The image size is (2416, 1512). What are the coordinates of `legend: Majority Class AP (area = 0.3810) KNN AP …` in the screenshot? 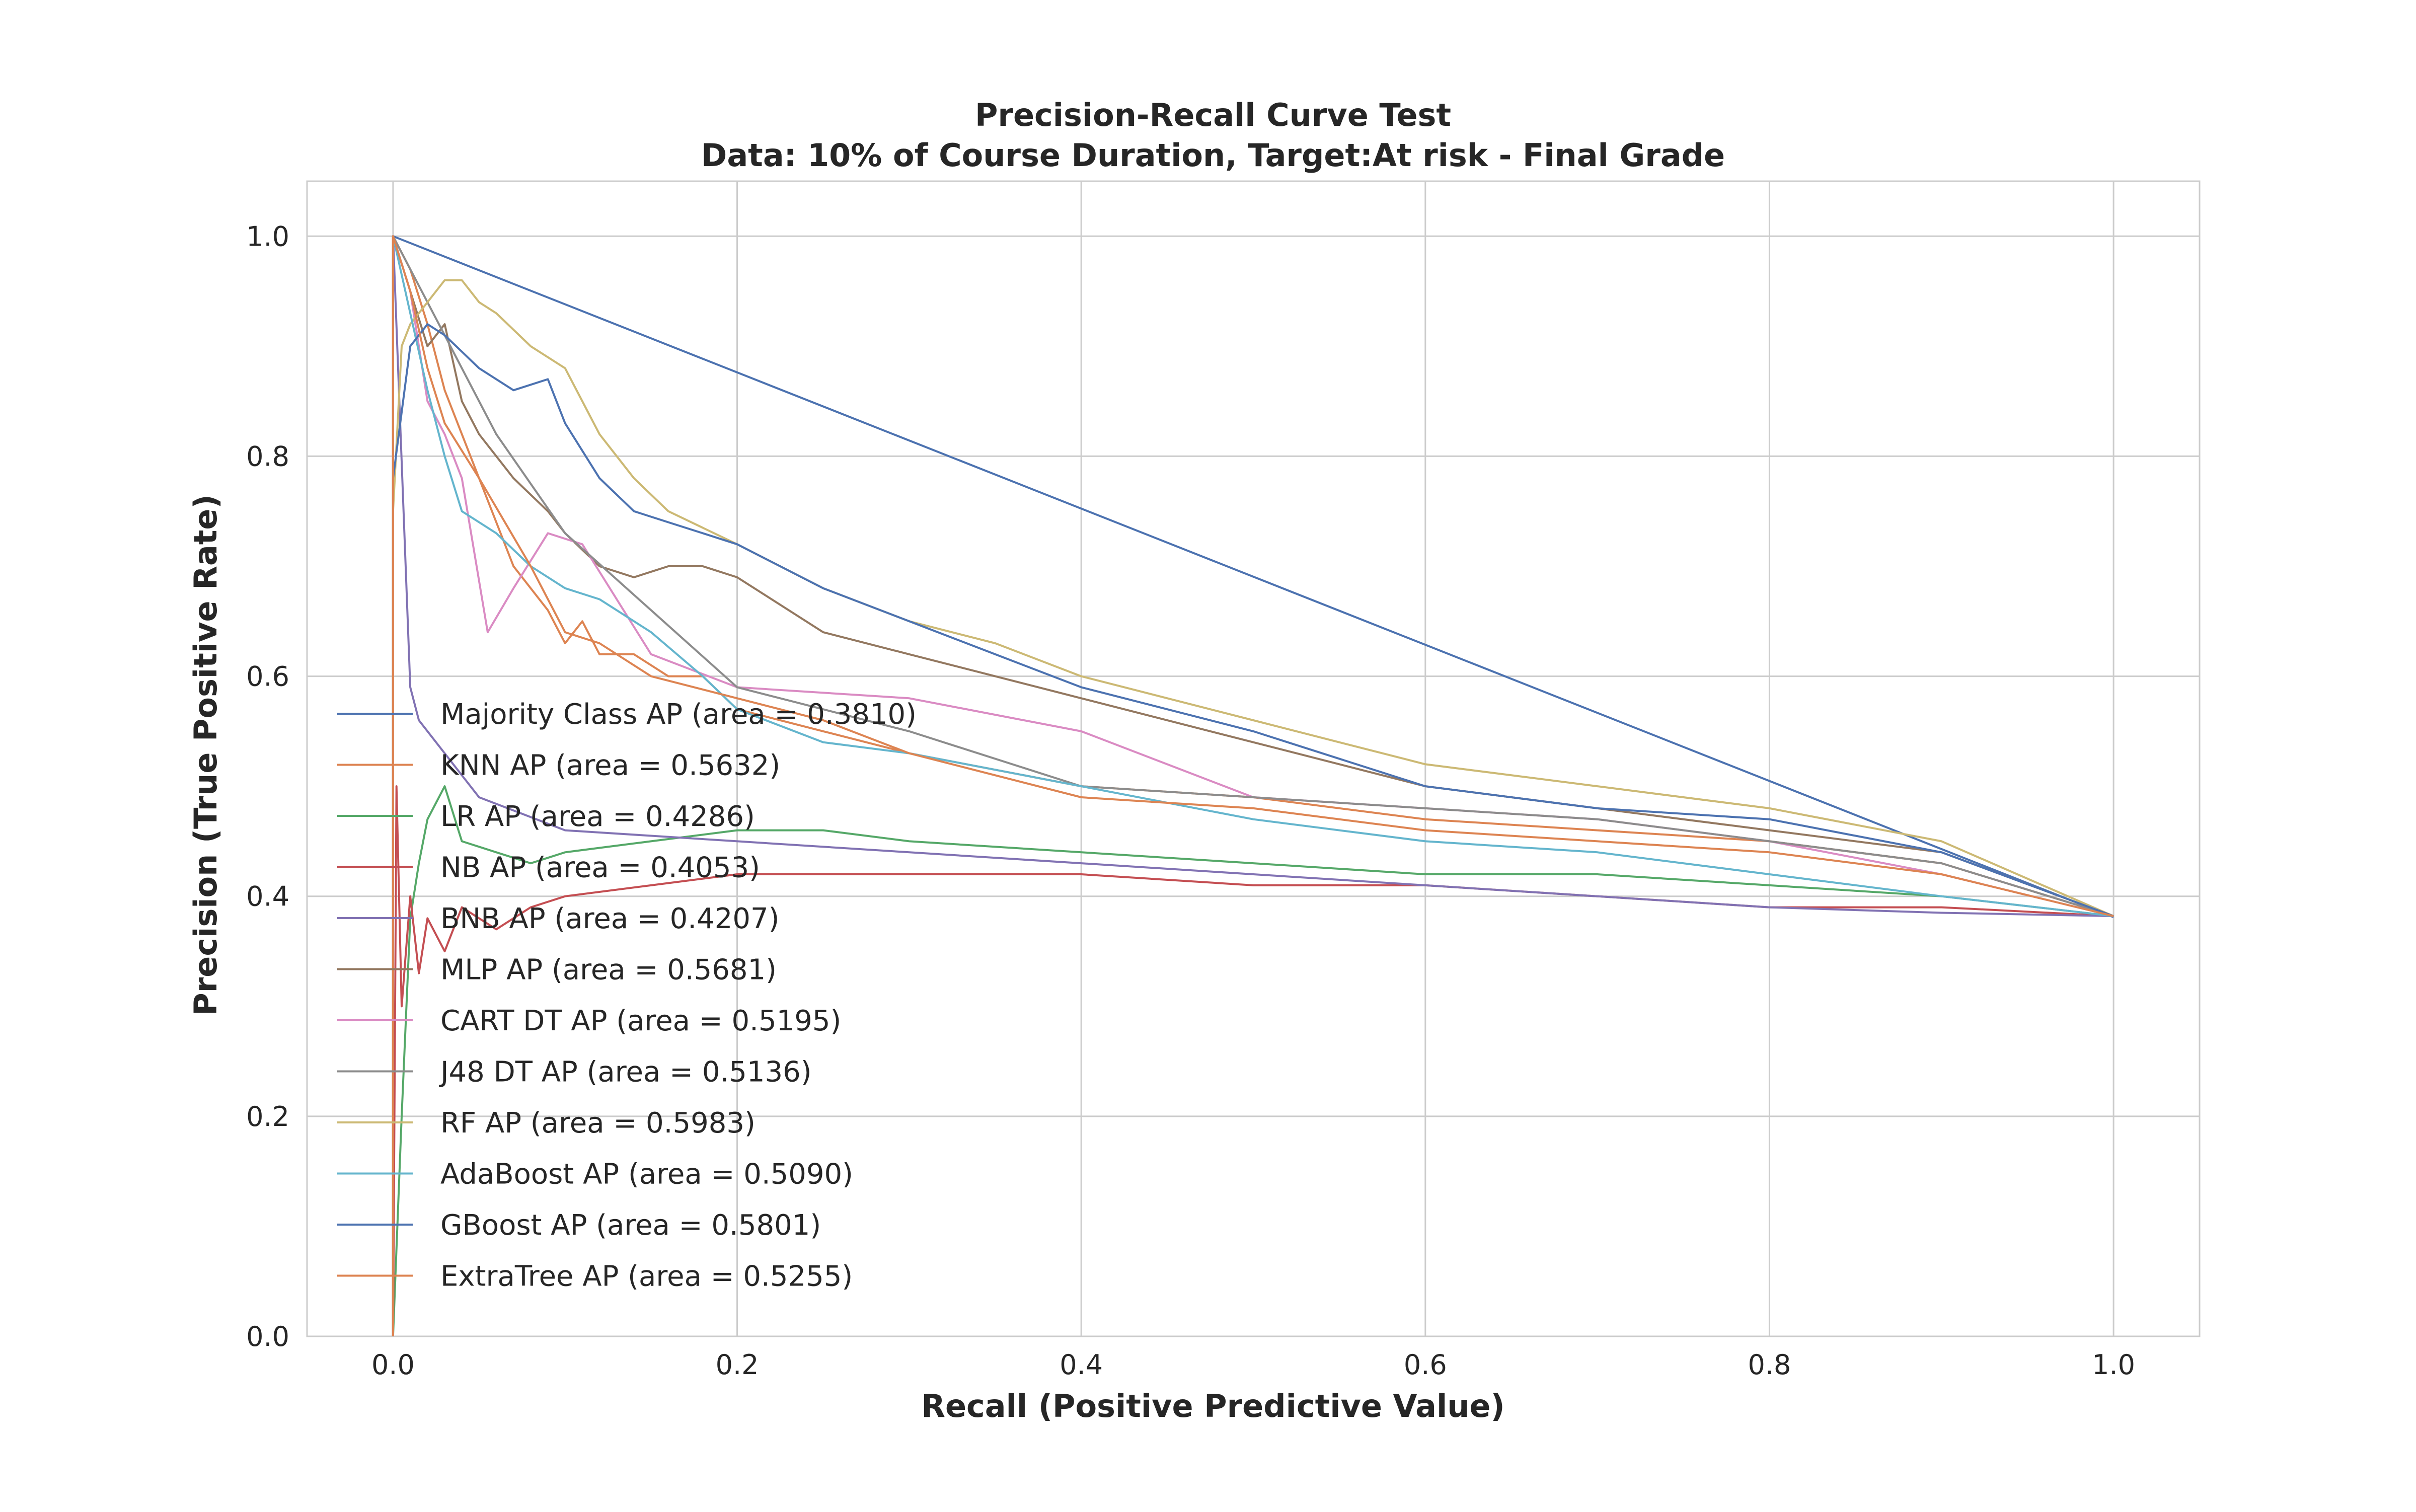 It's located at (627, 995).